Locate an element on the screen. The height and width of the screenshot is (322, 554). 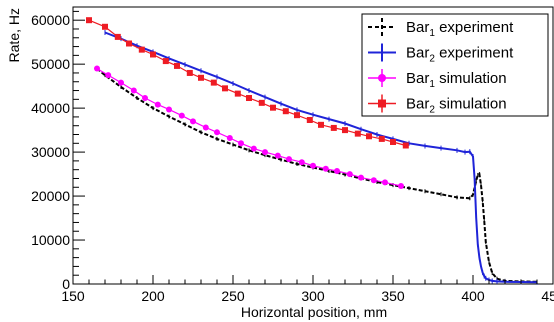
y-tick-label: 10000 is located at coordinates (50, 240).